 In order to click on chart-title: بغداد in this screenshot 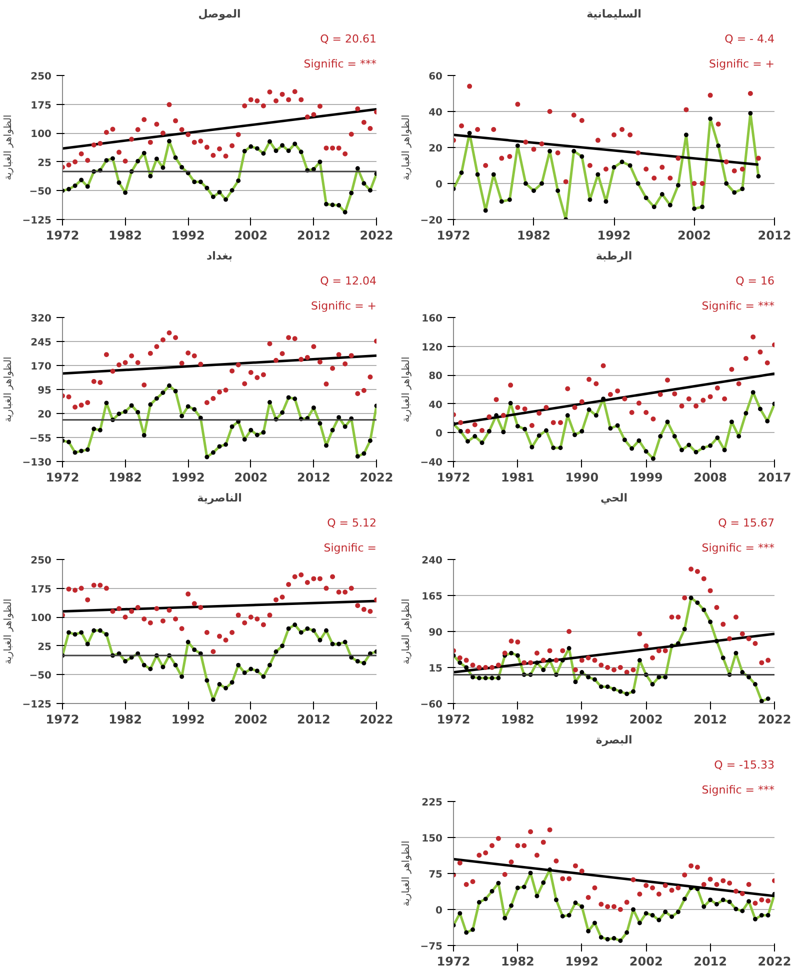, I will do `click(219, 256)`.